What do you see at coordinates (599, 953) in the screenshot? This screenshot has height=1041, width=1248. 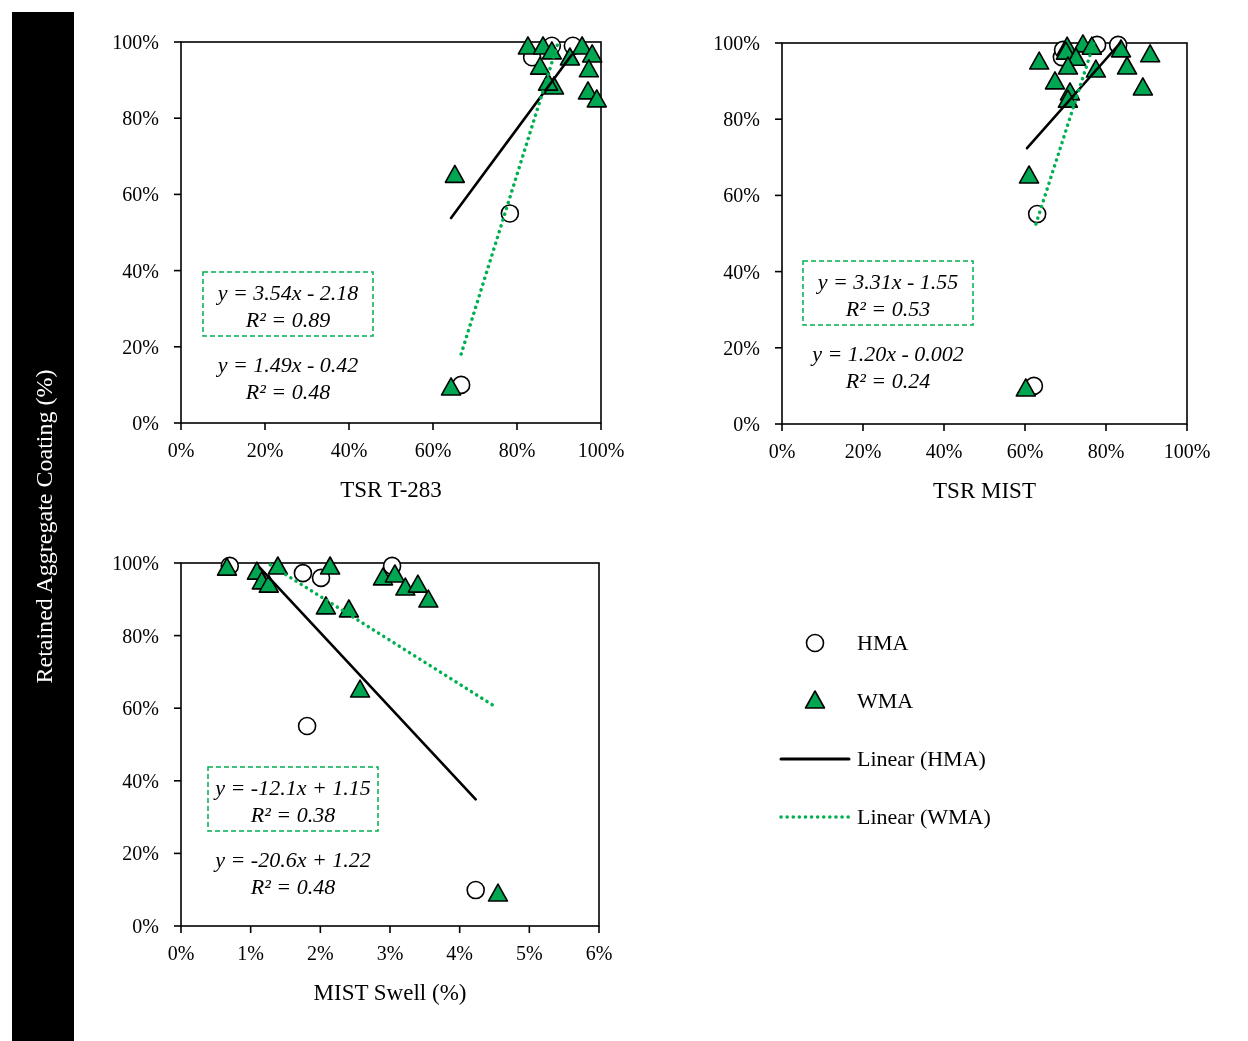 I see `x-tick-label: 6%` at bounding box center [599, 953].